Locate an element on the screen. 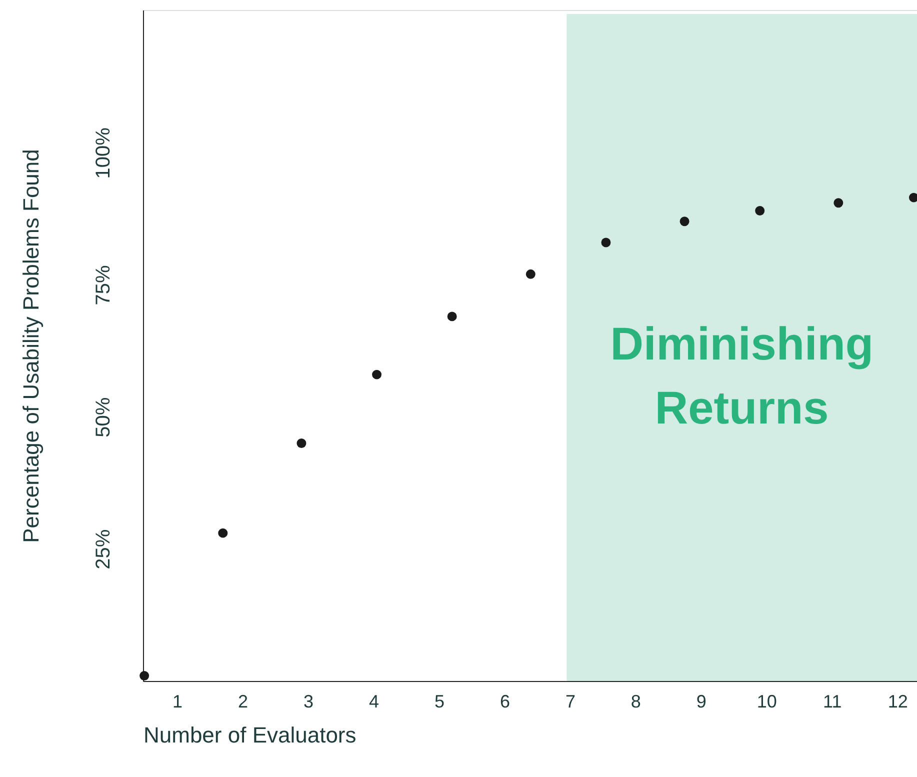 The width and height of the screenshot is (917, 777). y-tick-label: 100% is located at coordinates (103, 153).